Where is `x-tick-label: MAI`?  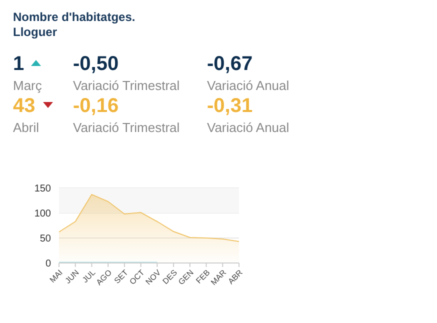 x-tick-label: MAI is located at coordinates (56, 276).